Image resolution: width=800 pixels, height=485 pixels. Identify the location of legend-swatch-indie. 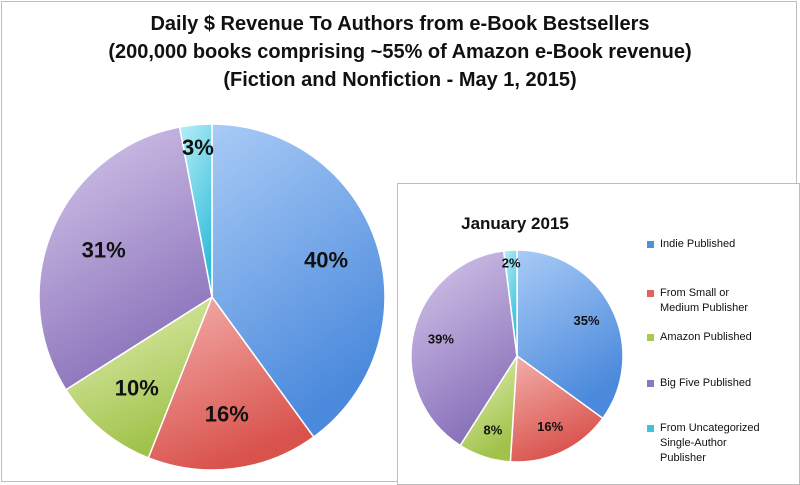
(650, 244).